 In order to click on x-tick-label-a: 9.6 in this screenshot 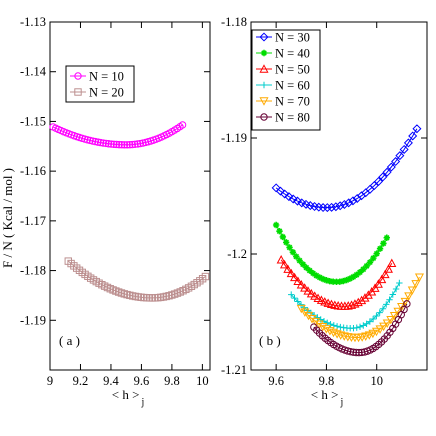, I will do `click(142, 381)`.